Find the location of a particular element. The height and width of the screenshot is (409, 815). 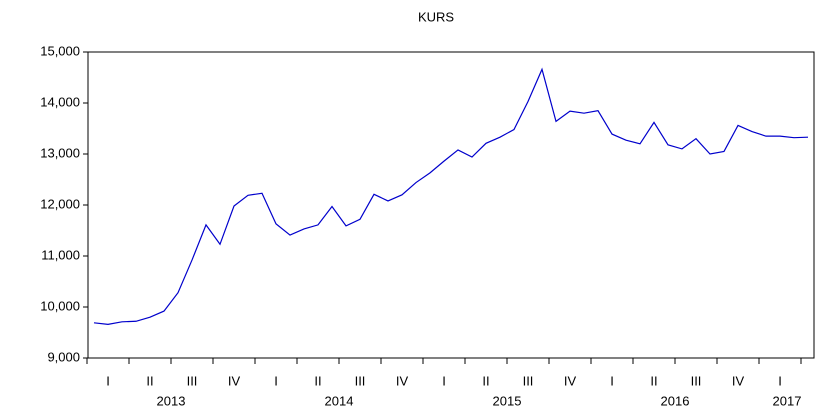

y-tick-label: 12,000 is located at coordinates (60, 203).